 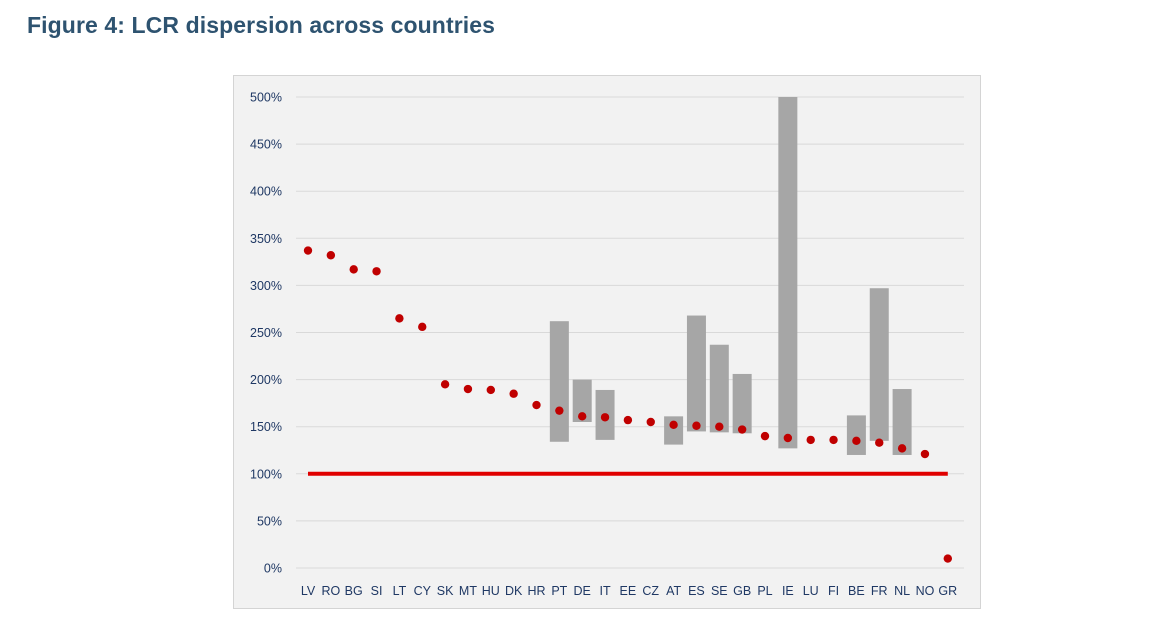 What do you see at coordinates (650, 422) in the screenshot?
I see `lcr-point-cz` at bounding box center [650, 422].